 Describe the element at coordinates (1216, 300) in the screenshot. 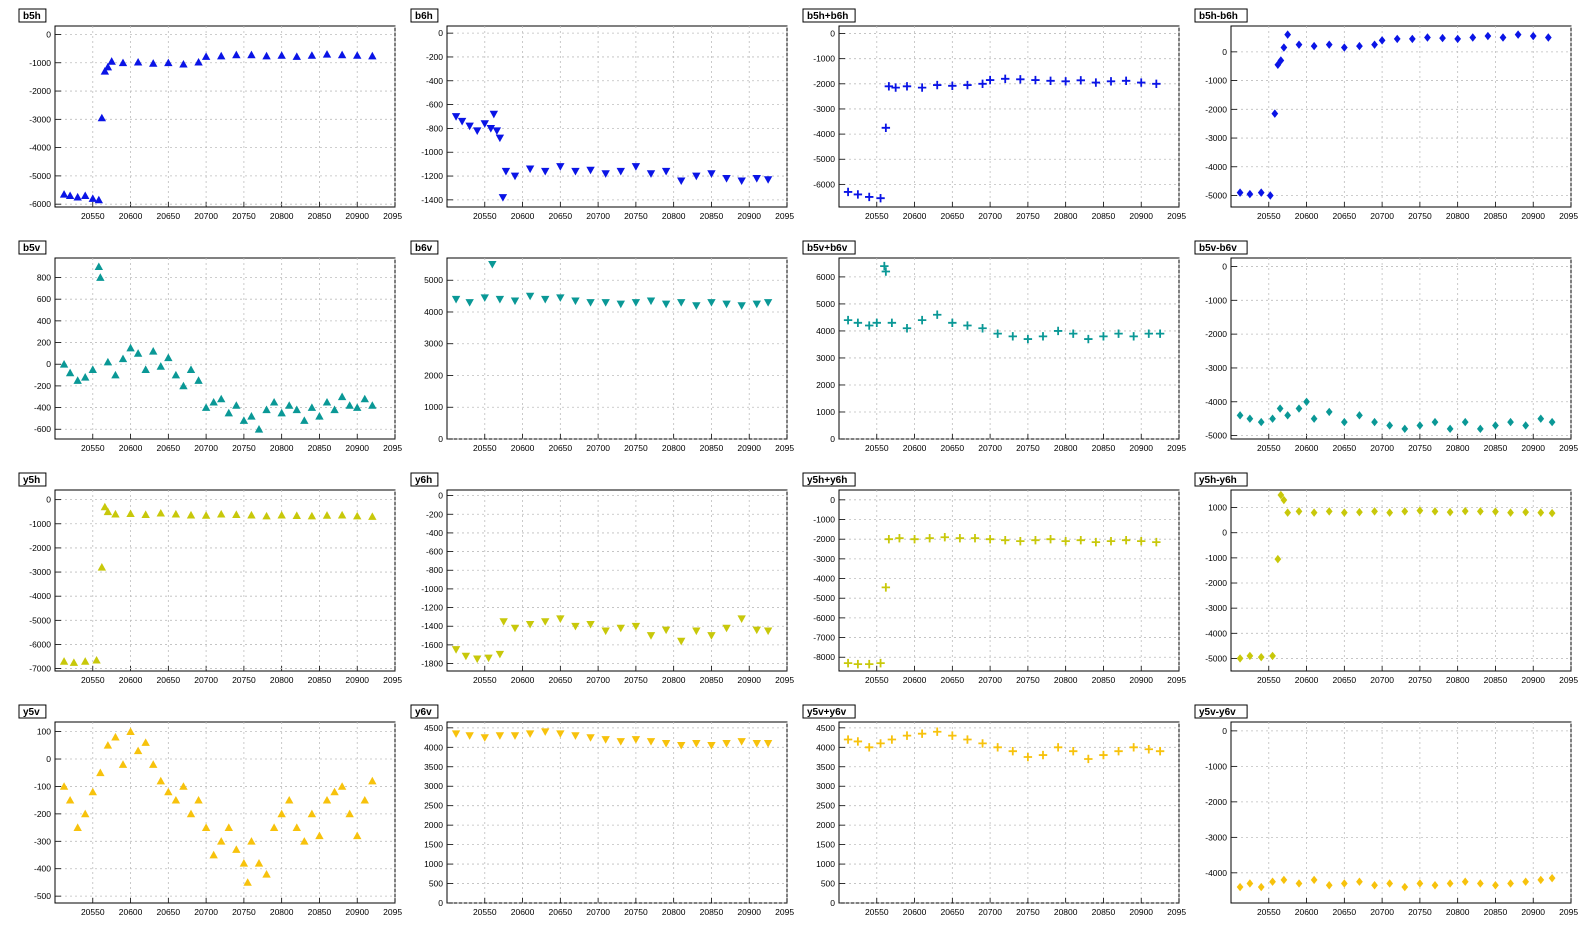

I see `y-tick-label: -1000` at that location.